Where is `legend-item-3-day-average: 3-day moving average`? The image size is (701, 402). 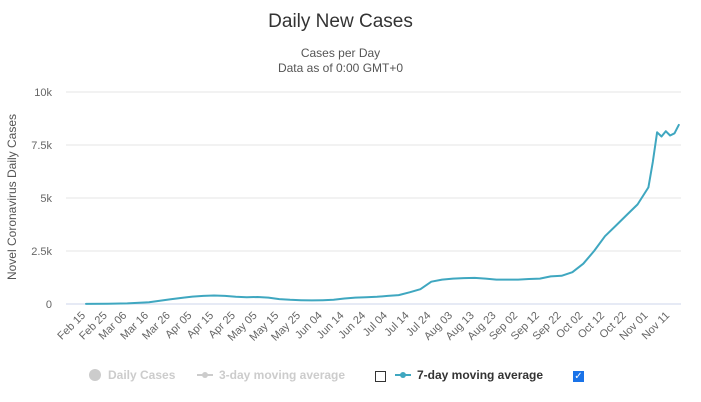
legend-item-3-day-average: 3-day moving average is located at coordinates (271, 375).